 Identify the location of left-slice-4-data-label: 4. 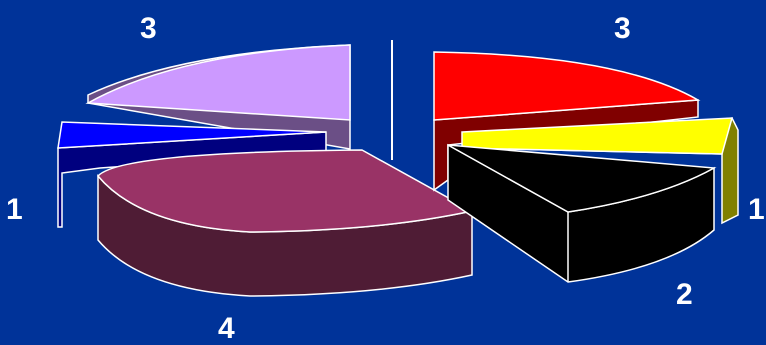
(226, 328).